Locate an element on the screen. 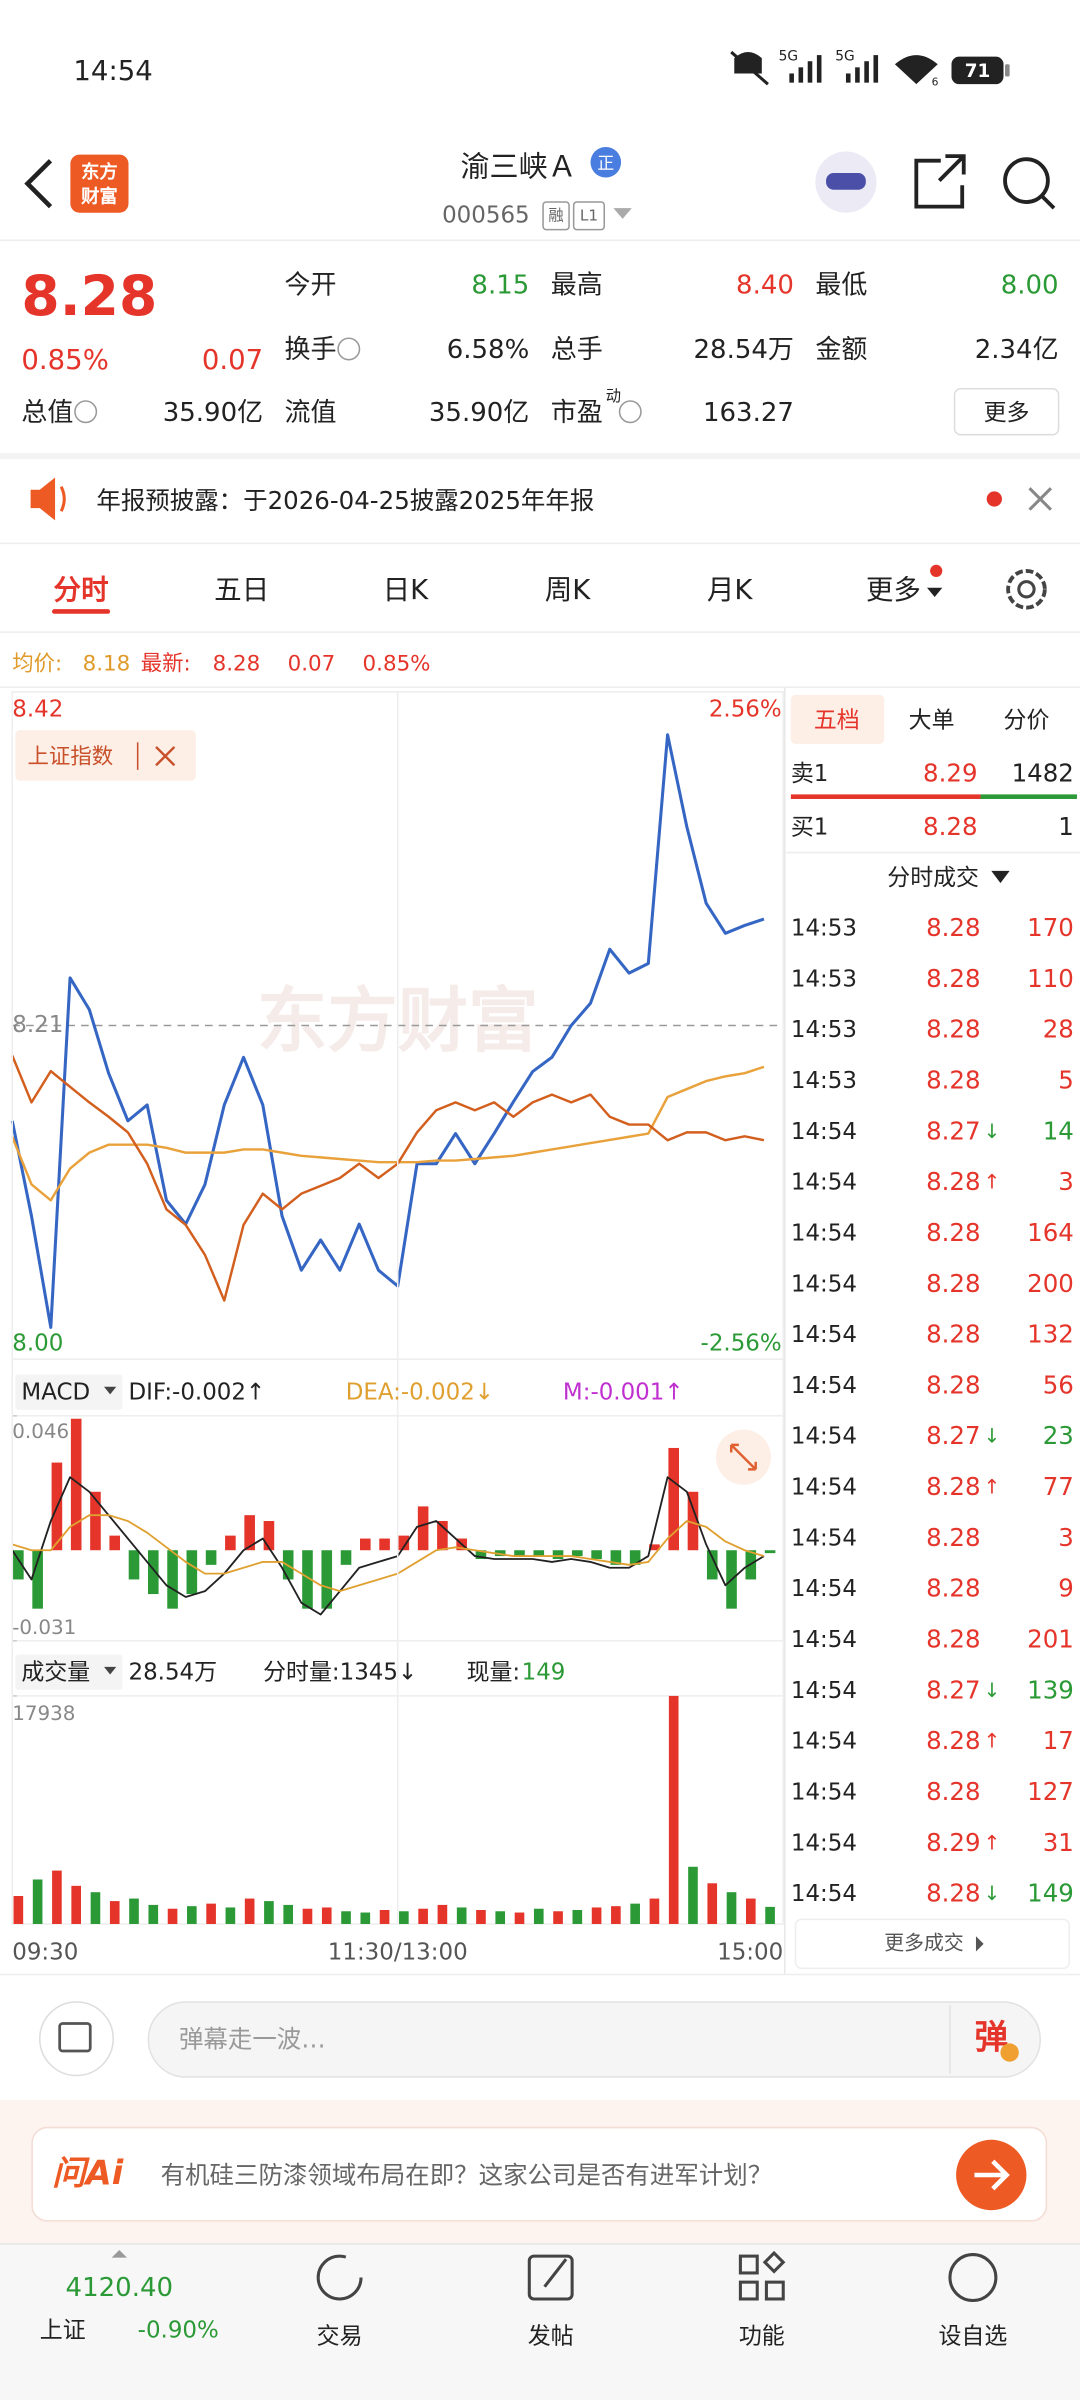 This screenshot has width=1080, height=2400. badge-box is located at coordinates (556, 216).